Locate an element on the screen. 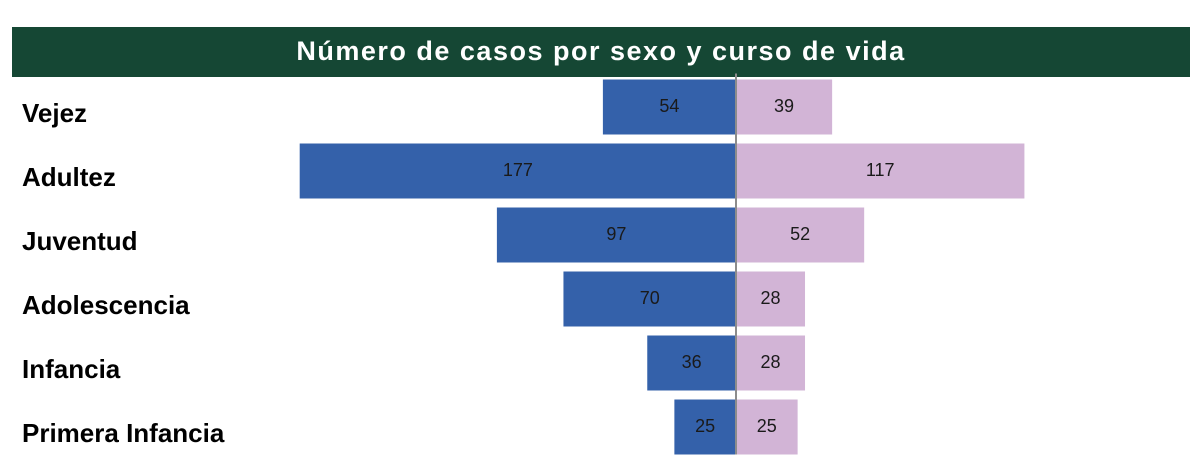 Image resolution: width=1203 pixels, height=455 pixels. chart-title: Número de casos por sexo y curso de vida is located at coordinates (600, 51).